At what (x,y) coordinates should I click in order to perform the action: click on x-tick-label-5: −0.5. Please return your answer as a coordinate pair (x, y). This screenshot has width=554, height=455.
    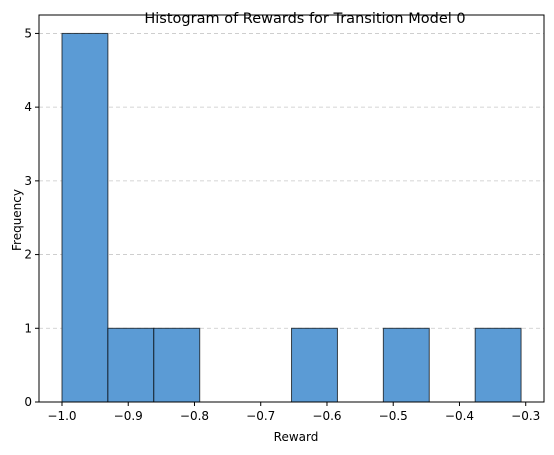
    Looking at the image, I should click on (393, 416).